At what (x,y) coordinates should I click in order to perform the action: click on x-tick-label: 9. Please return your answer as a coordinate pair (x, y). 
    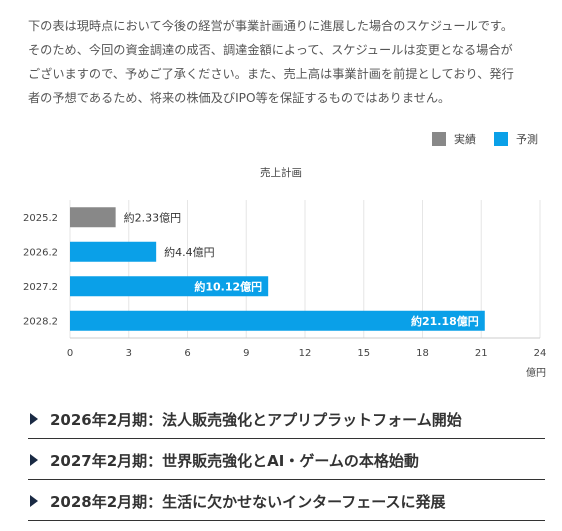
    Looking at the image, I should click on (246, 353).